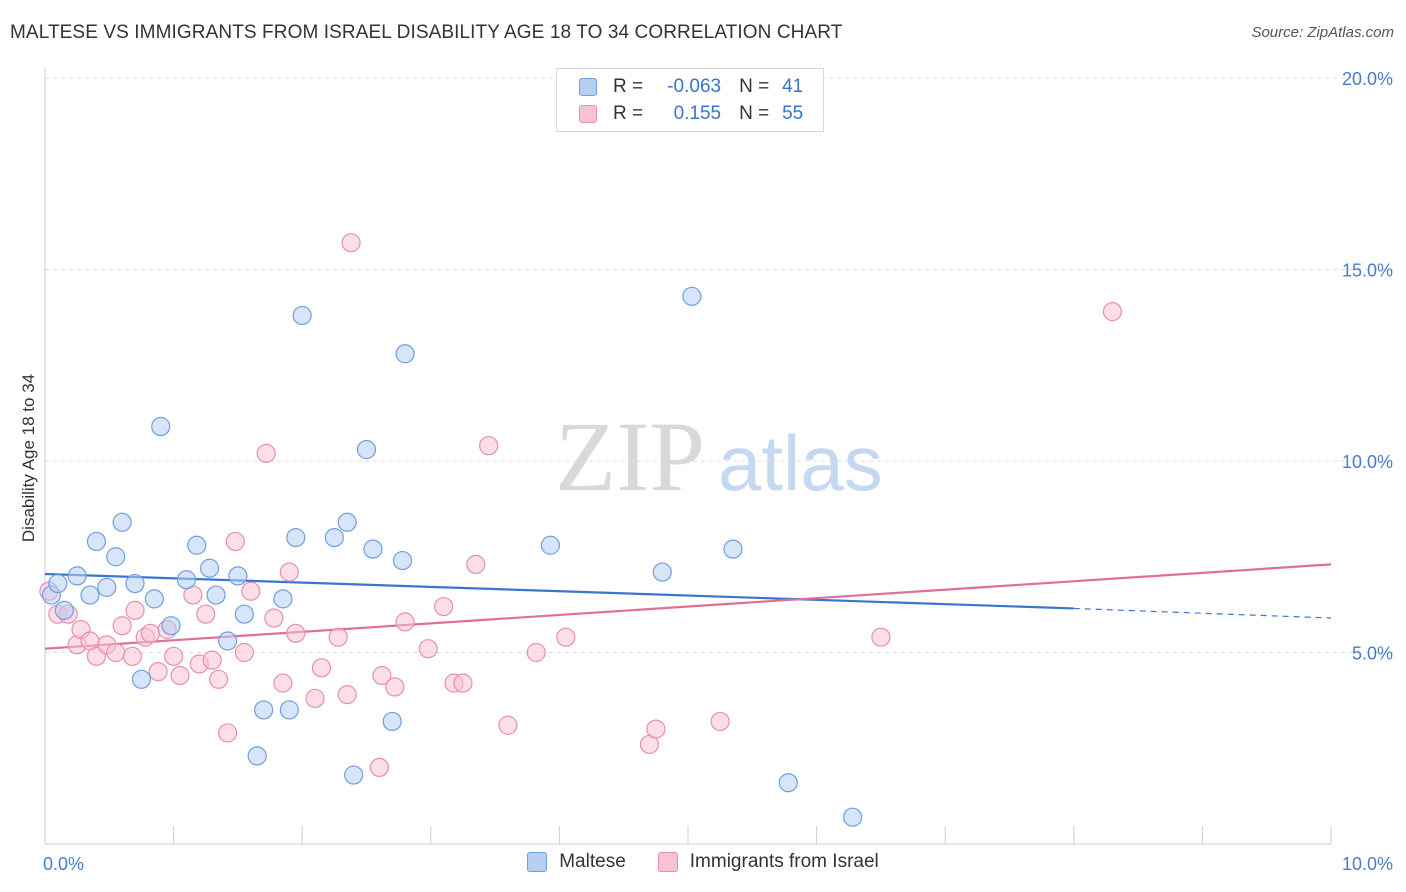  I want to click on x-tick-label: 10.0%, so click(1367, 864).